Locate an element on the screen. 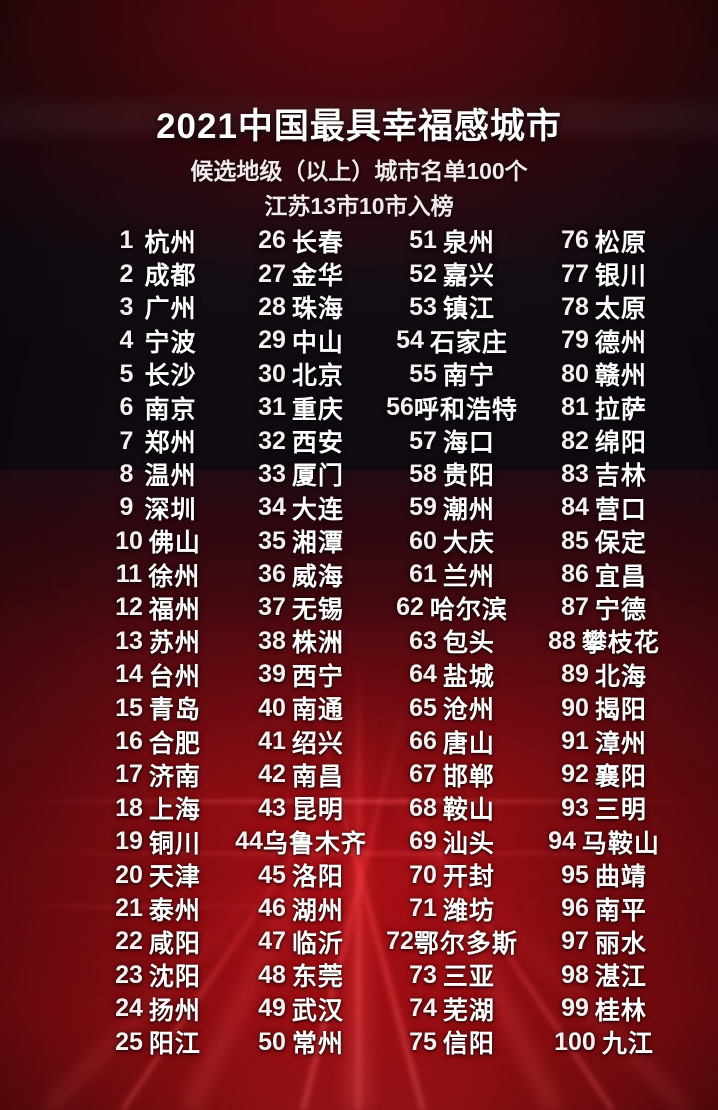  list-item: 54 石家庄 is located at coordinates (452, 340).